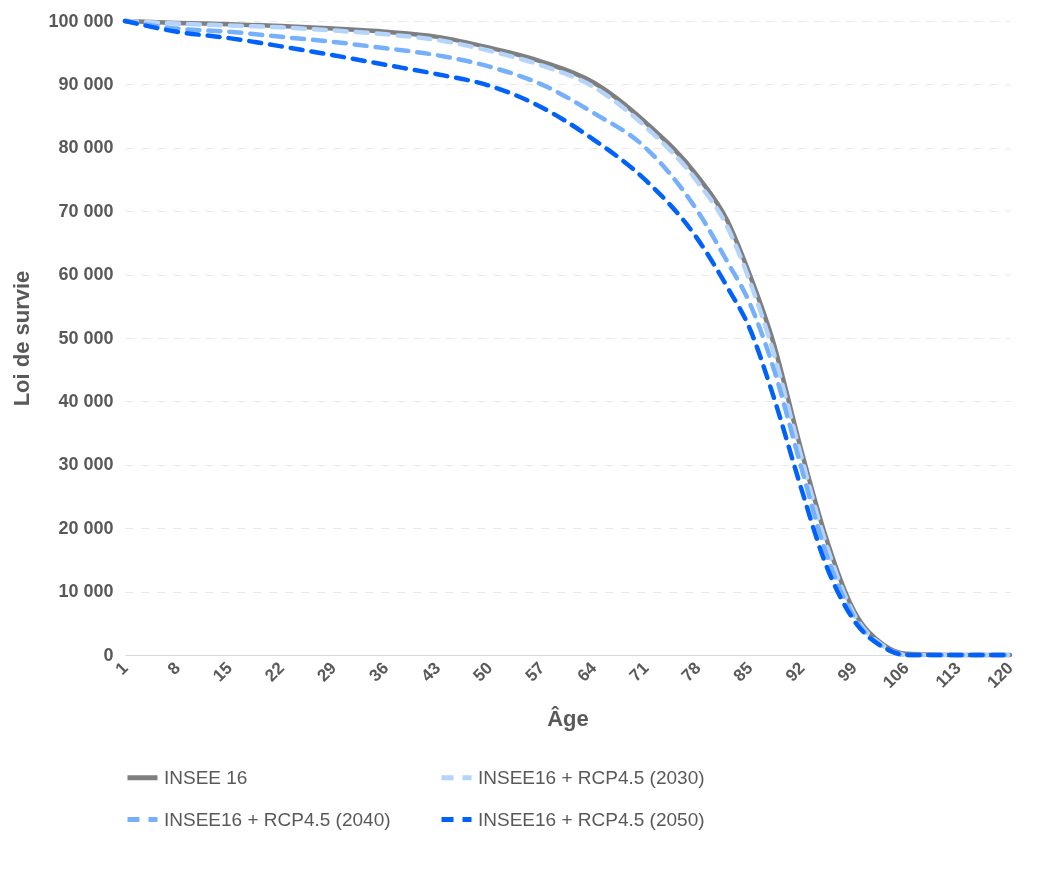 The height and width of the screenshot is (869, 1056). I want to click on x-tick-label: 29, so click(327, 672).